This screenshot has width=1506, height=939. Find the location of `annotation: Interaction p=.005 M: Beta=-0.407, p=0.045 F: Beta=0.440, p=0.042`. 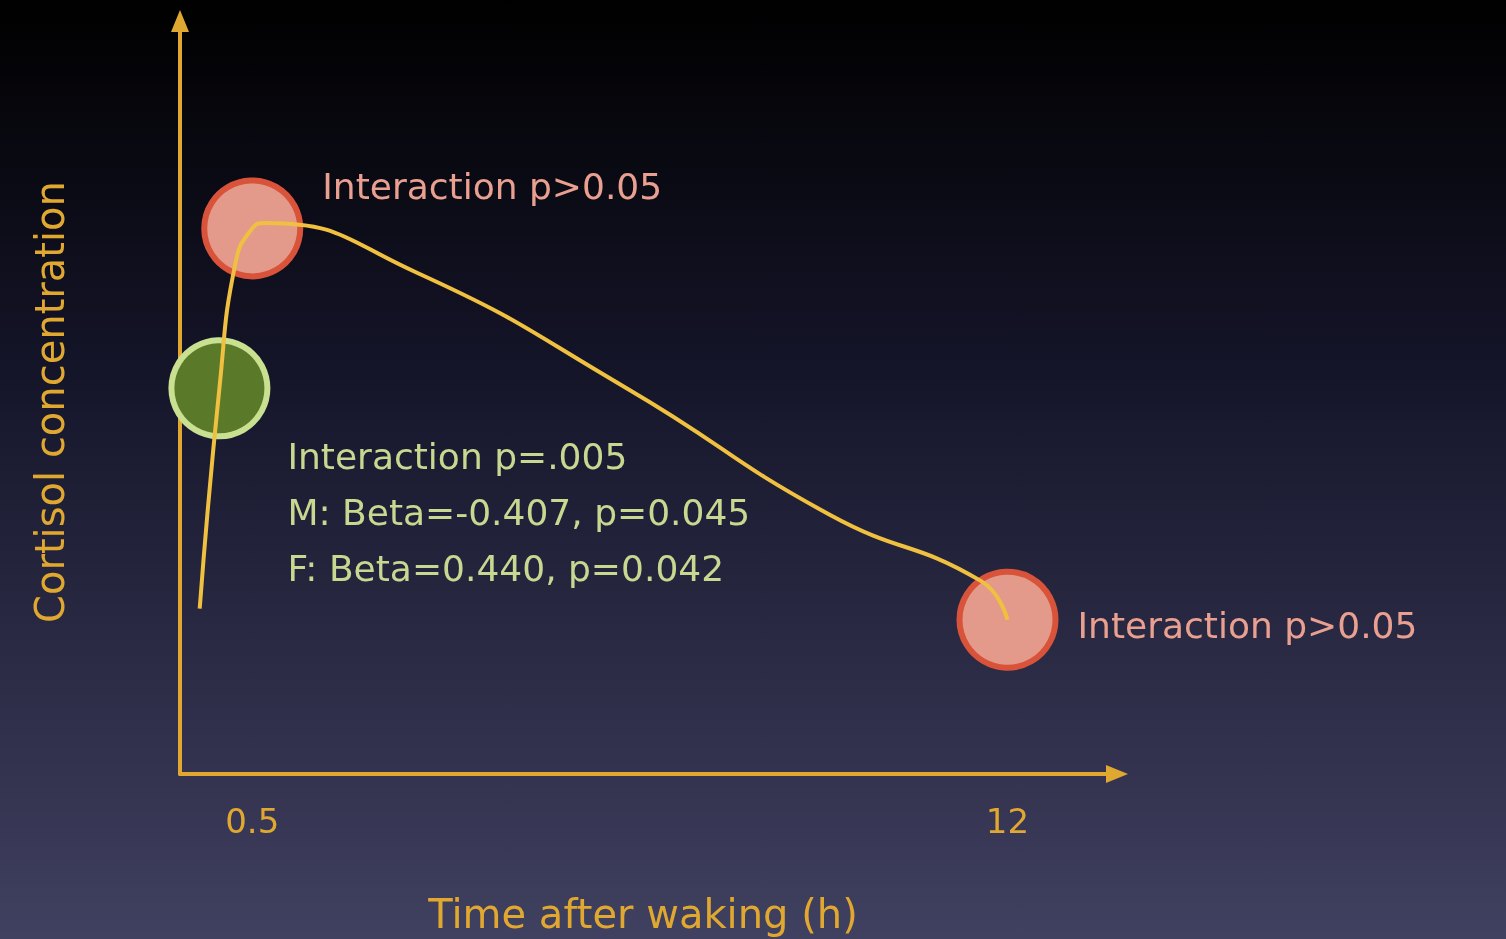

annotation: Interaction p=.005 M: Beta=-0.407, p=0.045 F: Beta=0.440, p=0.042 is located at coordinates (519, 512).